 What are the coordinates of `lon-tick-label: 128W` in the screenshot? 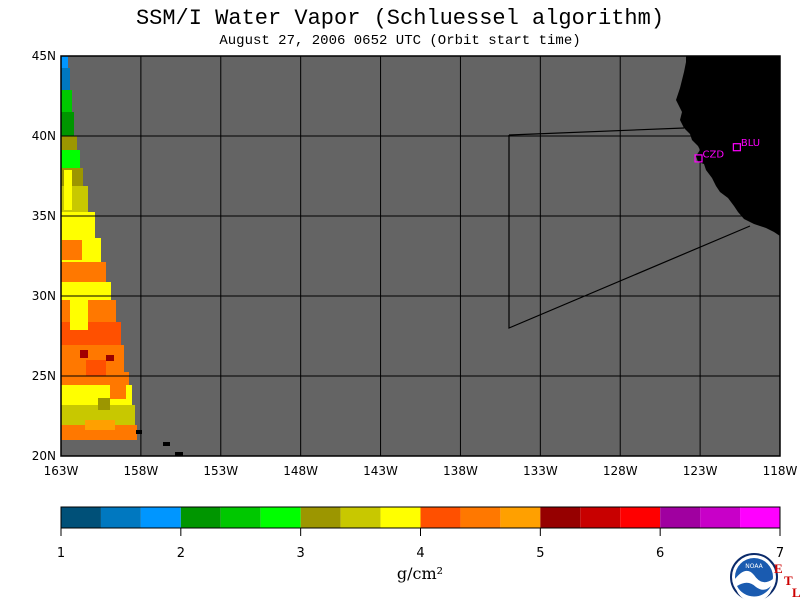 It's located at (620, 471).